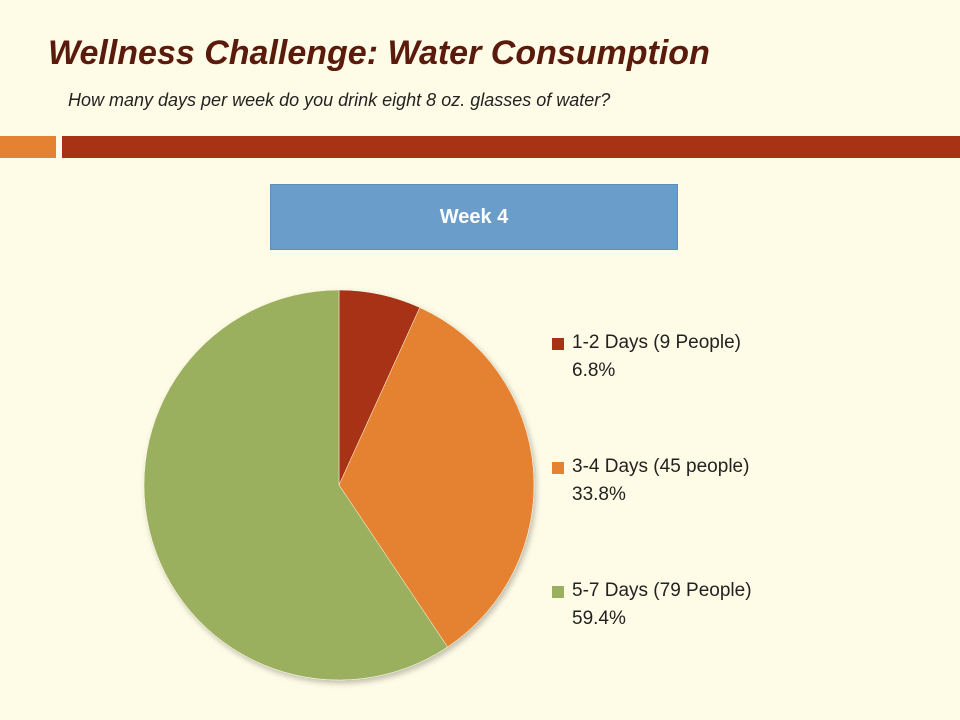 This screenshot has width=960, height=720. I want to click on legend-percent: 59.4%, so click(599, 618).